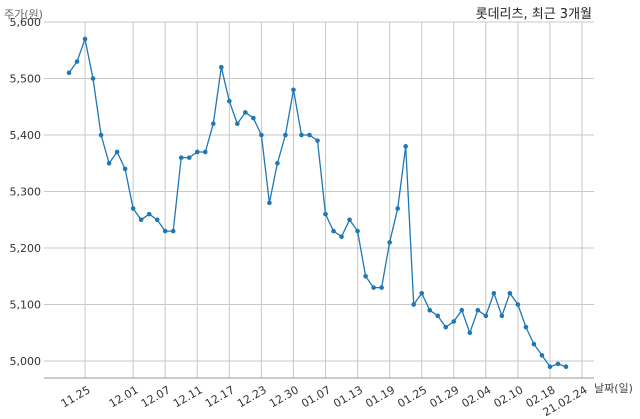 This screenshot has height=419, width=640. Describe the element at coordinates (220, 396) in the screenshot. I see `x-tick-label: 12.17` at that location.